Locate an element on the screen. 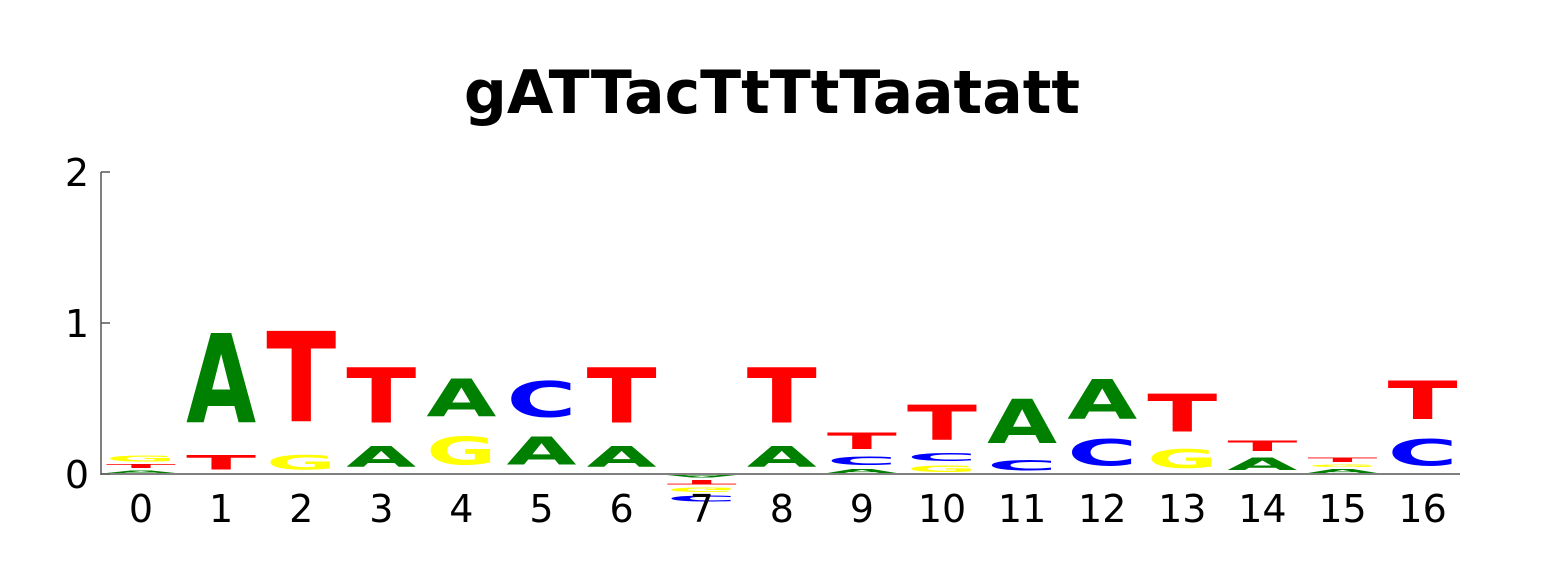 This screenshot has width=1560, height=575. x-tick-label: 6 is located at coordinates (622, 509).